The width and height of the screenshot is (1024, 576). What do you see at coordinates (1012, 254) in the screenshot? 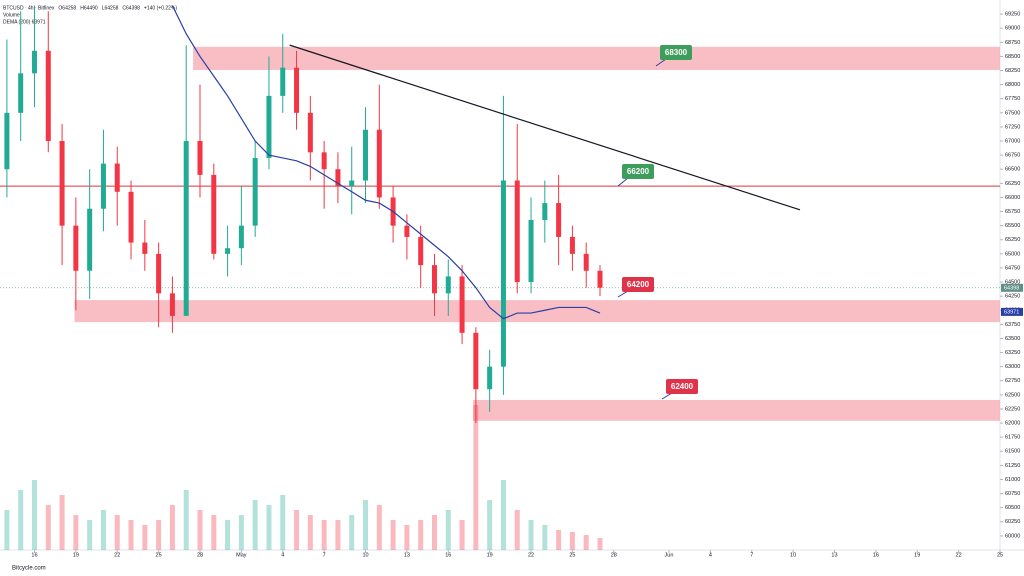
I see `y-tick-label: 65000` at bounding box center [1012, 254].